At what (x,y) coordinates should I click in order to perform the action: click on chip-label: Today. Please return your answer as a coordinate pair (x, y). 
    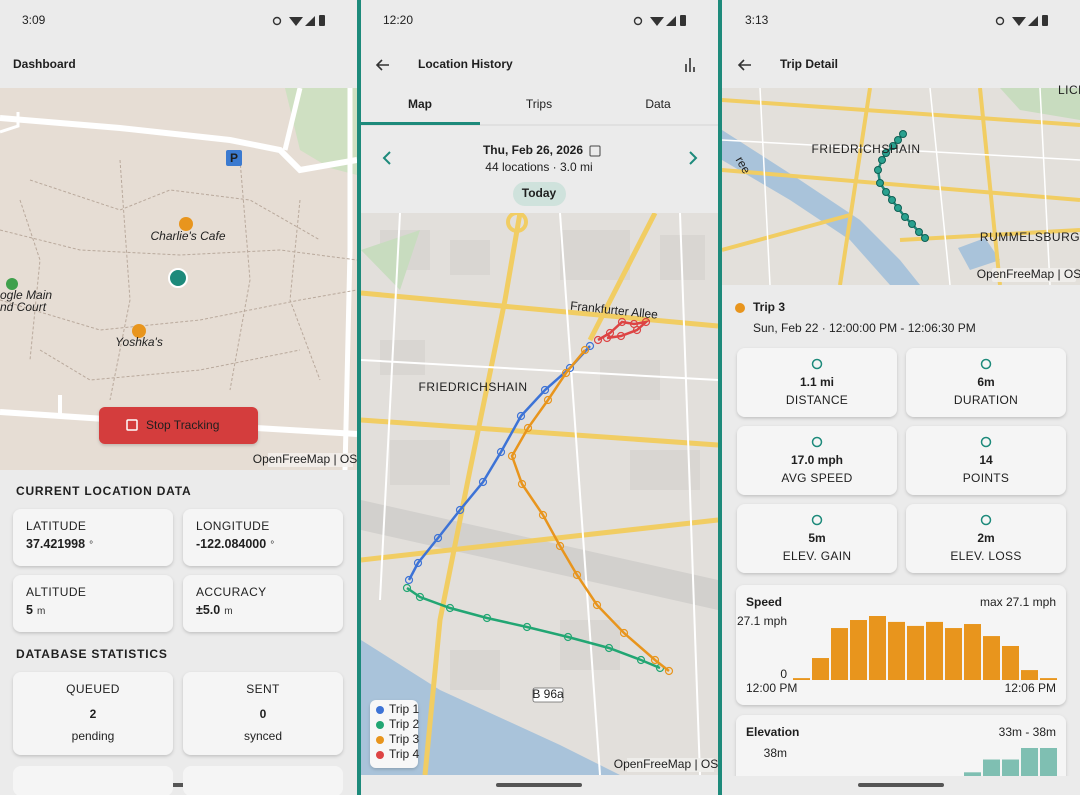
    Looking at the image, I should click on (539, 193).